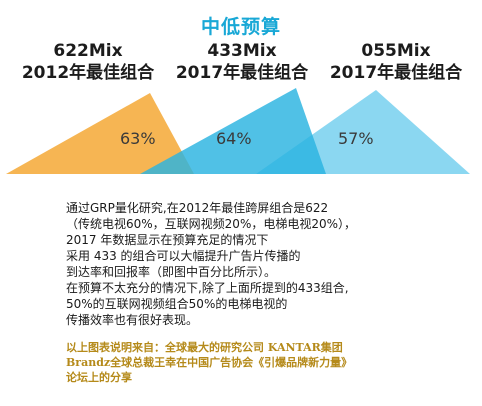  Describe the element at coordinates (204, 347) in the screenshot. I see `source-line: 以上图表说明来自：全球最大的研究公司 KANTAR集团` at that location.